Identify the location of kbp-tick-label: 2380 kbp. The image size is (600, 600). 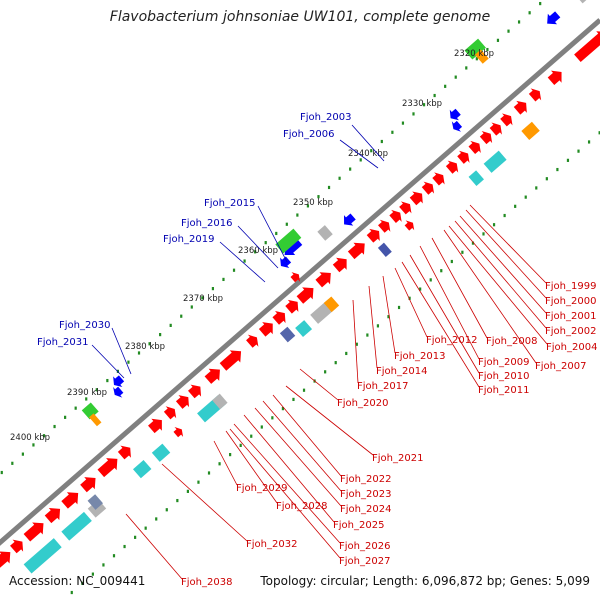
(145, 347).